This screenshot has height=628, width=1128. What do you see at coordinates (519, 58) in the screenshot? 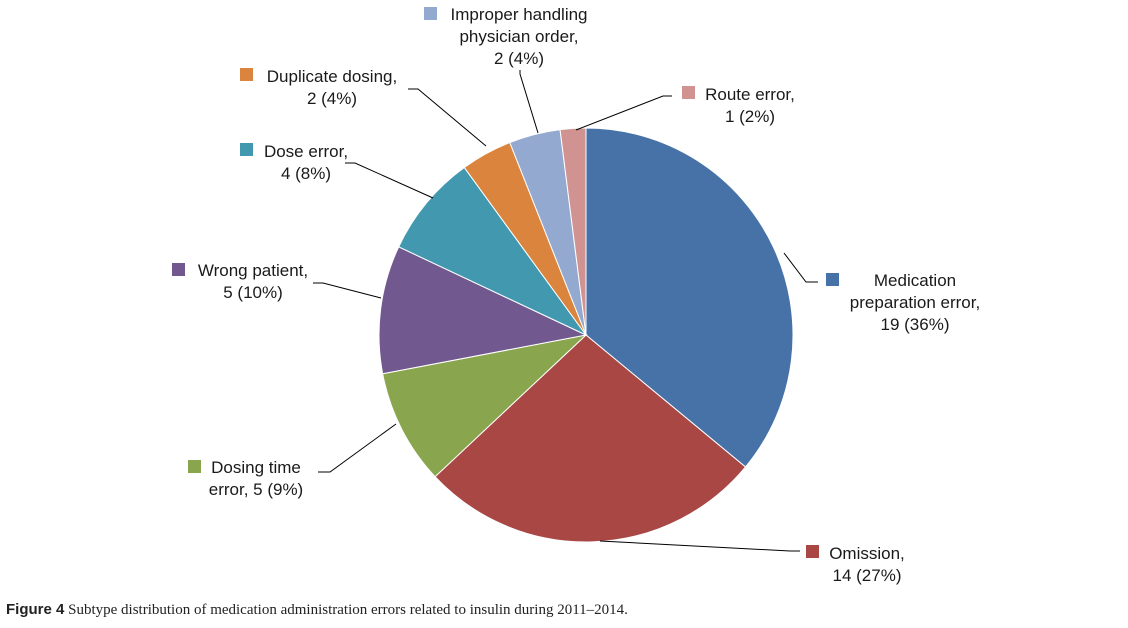
I see `slice-label-7-line-3: 2 (4%)` at bounding box center [519, 58].